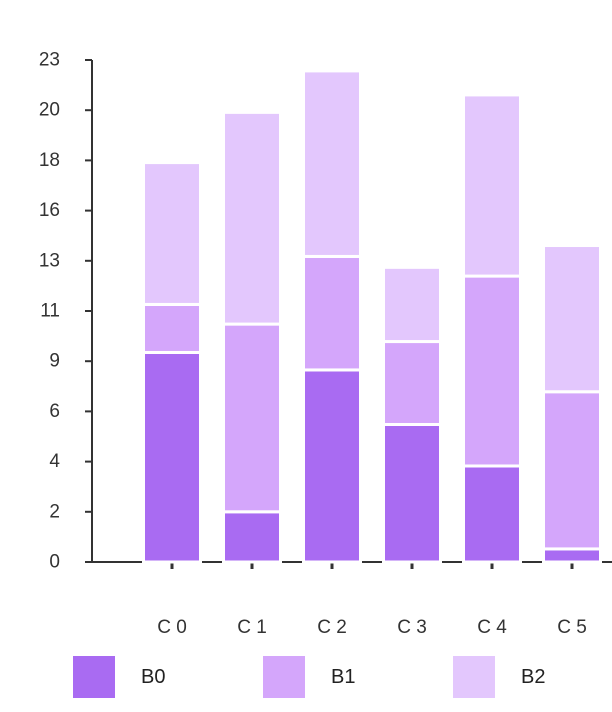  What do you see at coordinates (54, 411) in the screenshot?
I see `y-tick-label: 6` at bounding box center [54, 411].